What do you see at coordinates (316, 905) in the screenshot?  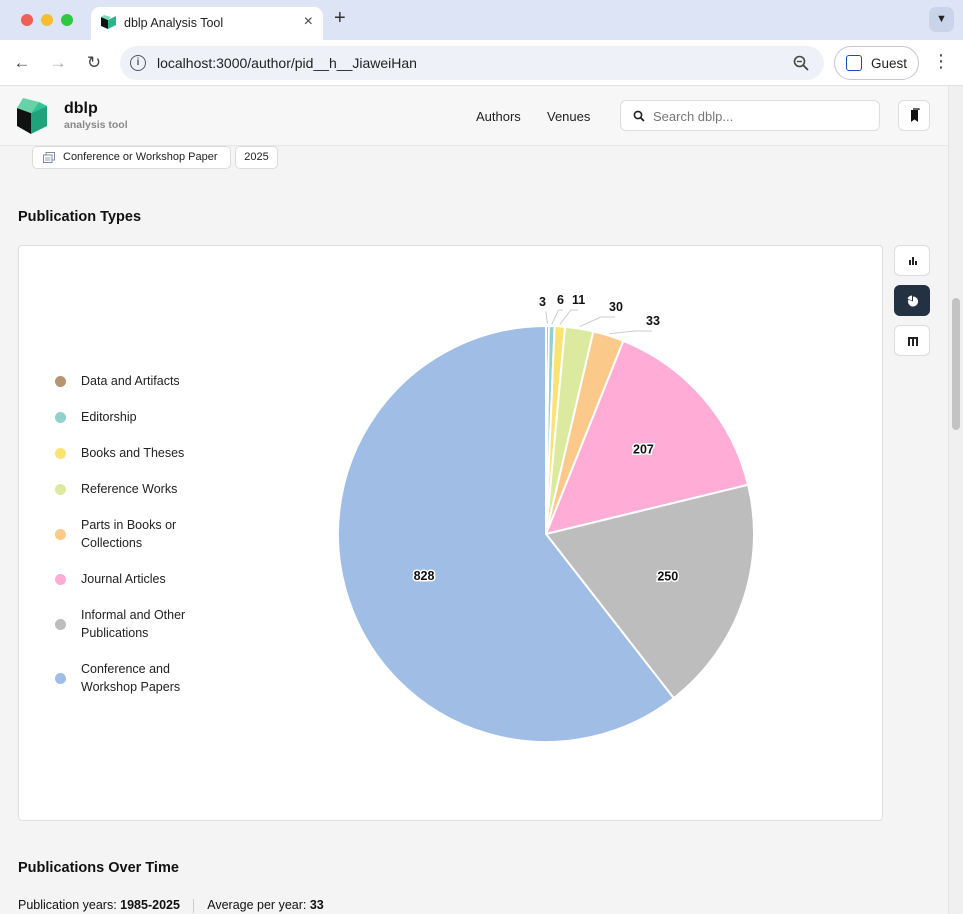 I see `avg-value: 33` at bounding box center [316, 905].